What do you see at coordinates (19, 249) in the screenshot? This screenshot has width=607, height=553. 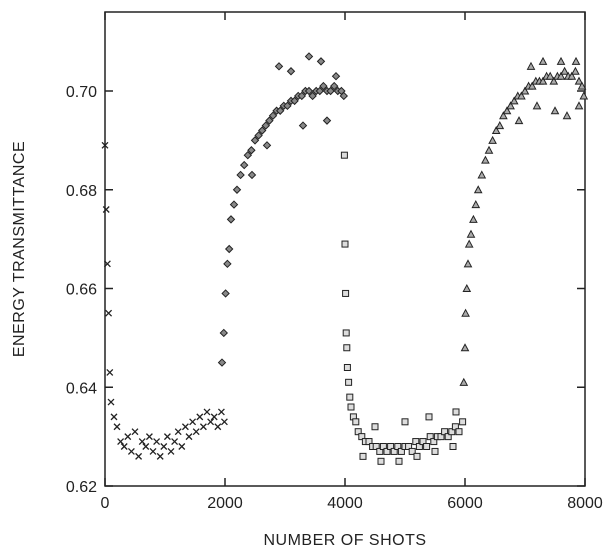 I see `y-axis-title: ENERGY TRANSMITTANCE` at bounding box center [19, 249].